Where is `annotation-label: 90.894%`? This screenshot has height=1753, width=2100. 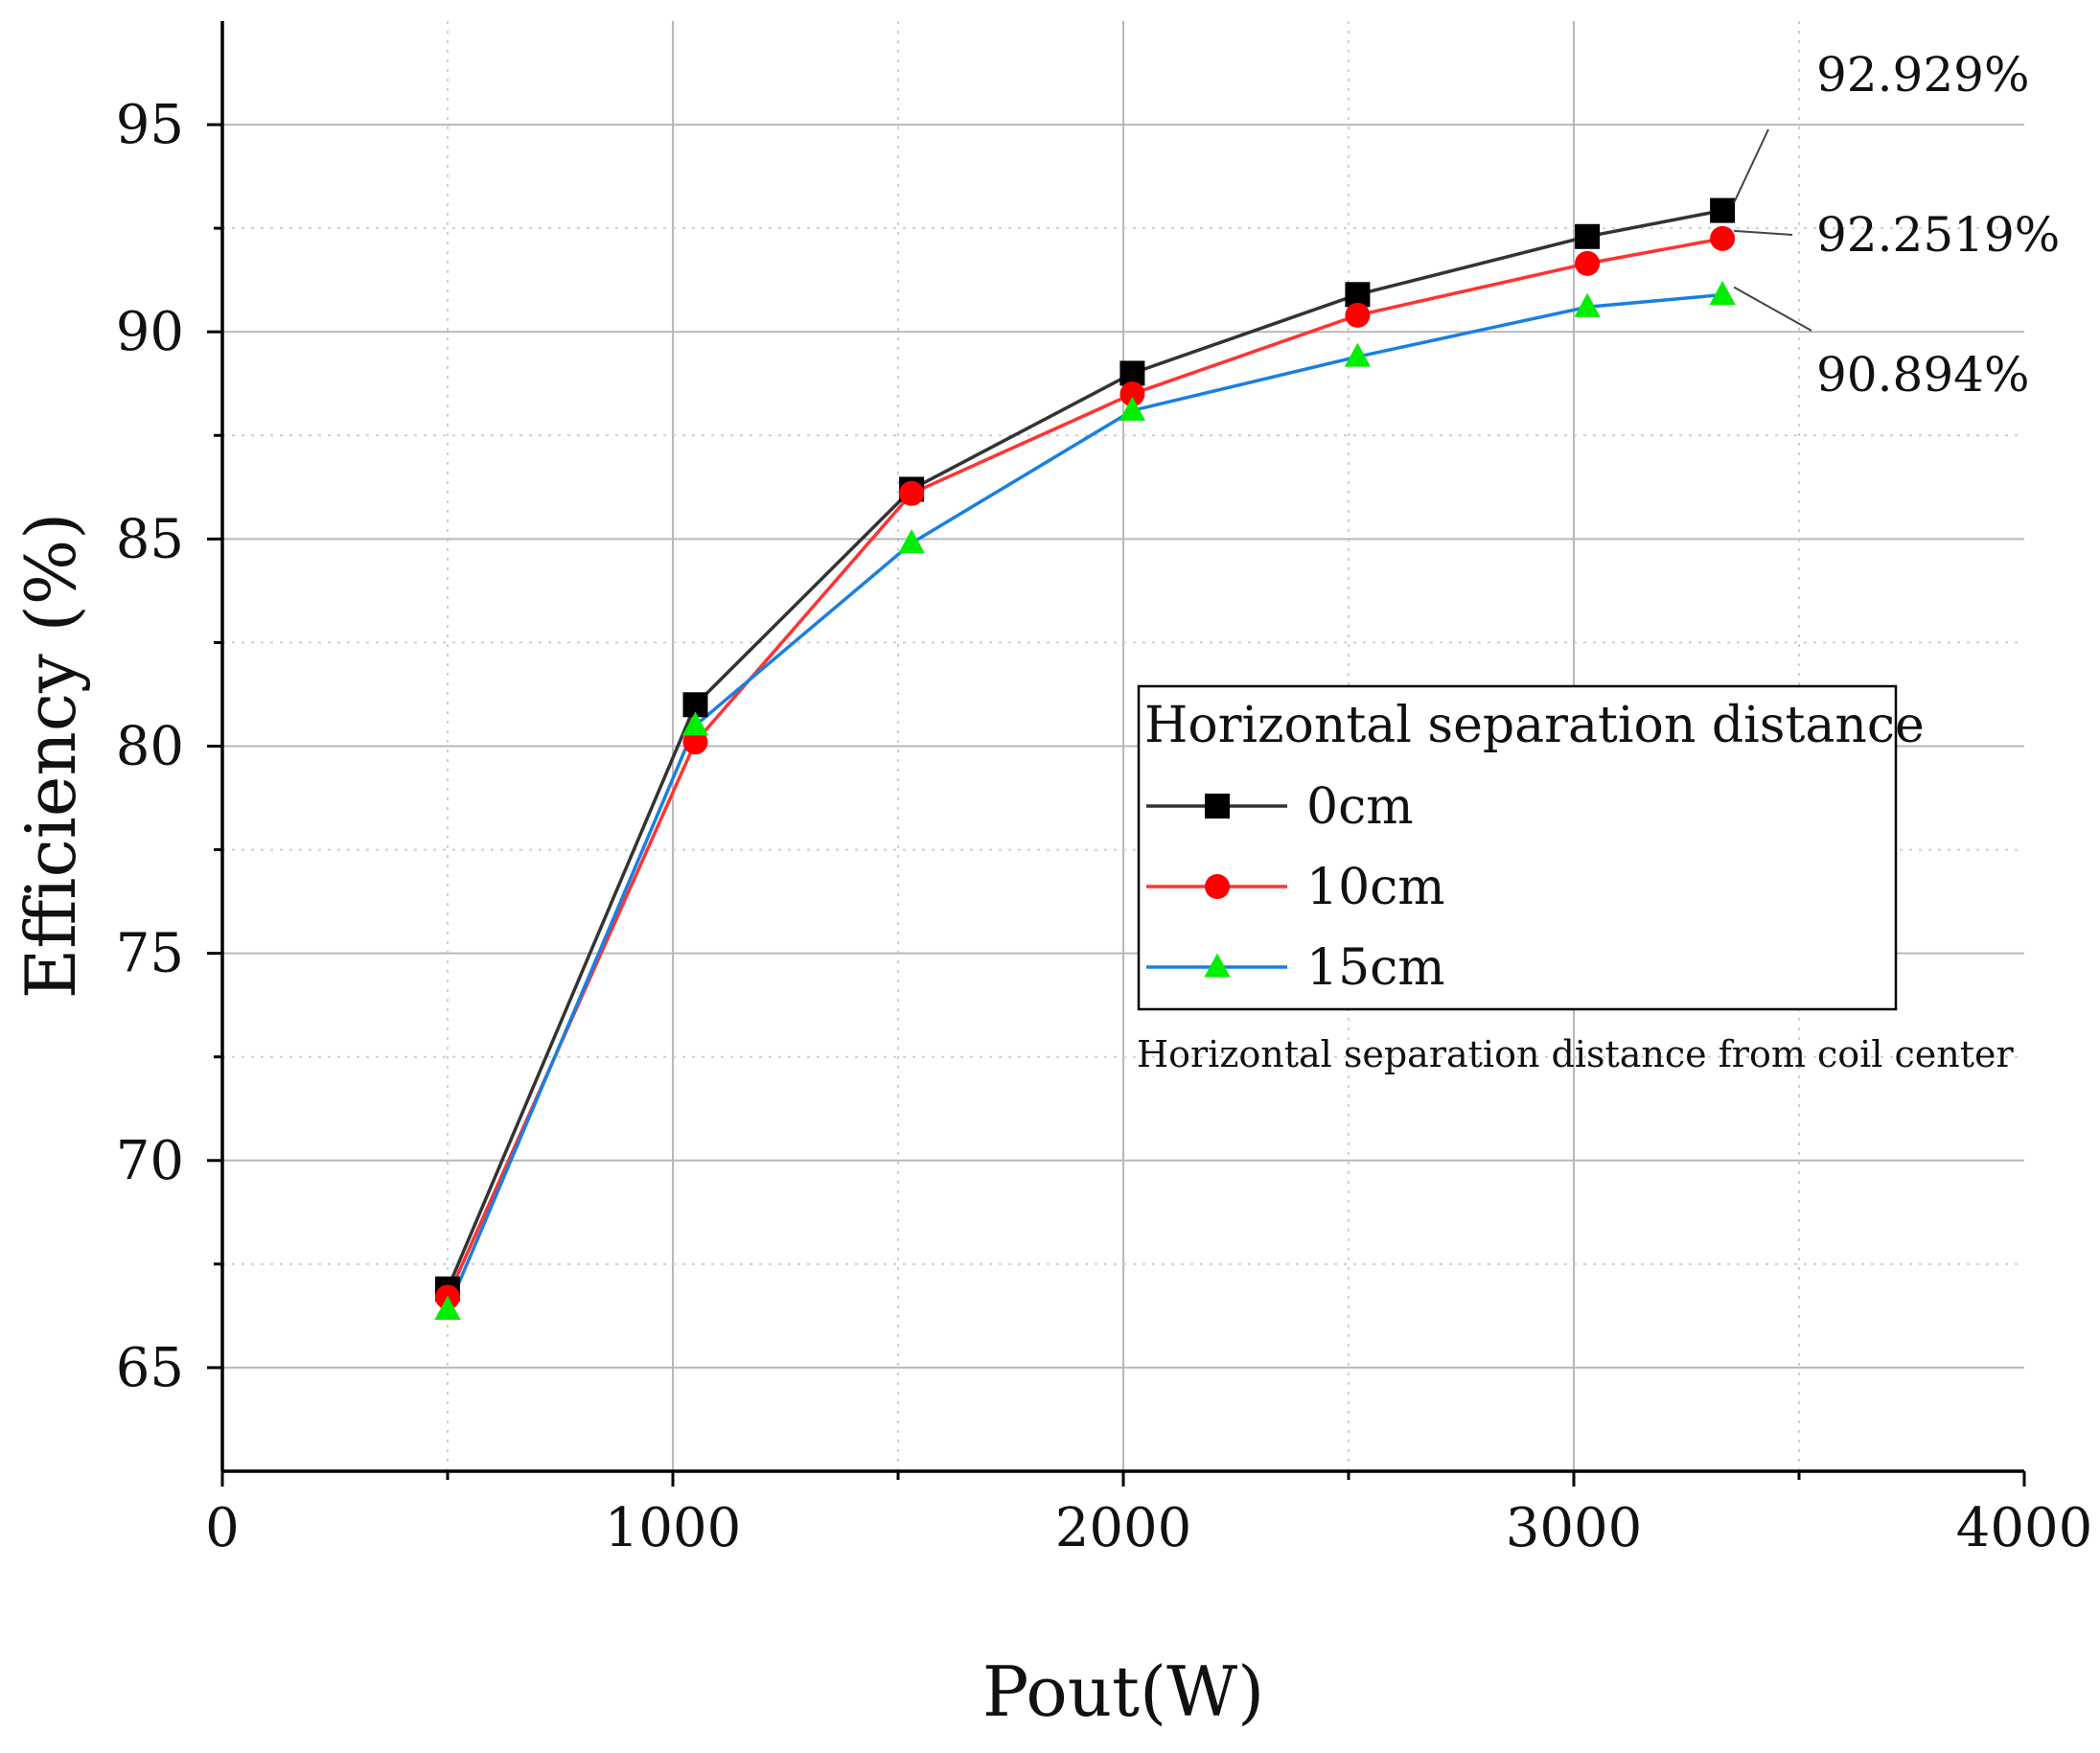 annotation-label: 90.894% is located at coordinates (1922, 375).